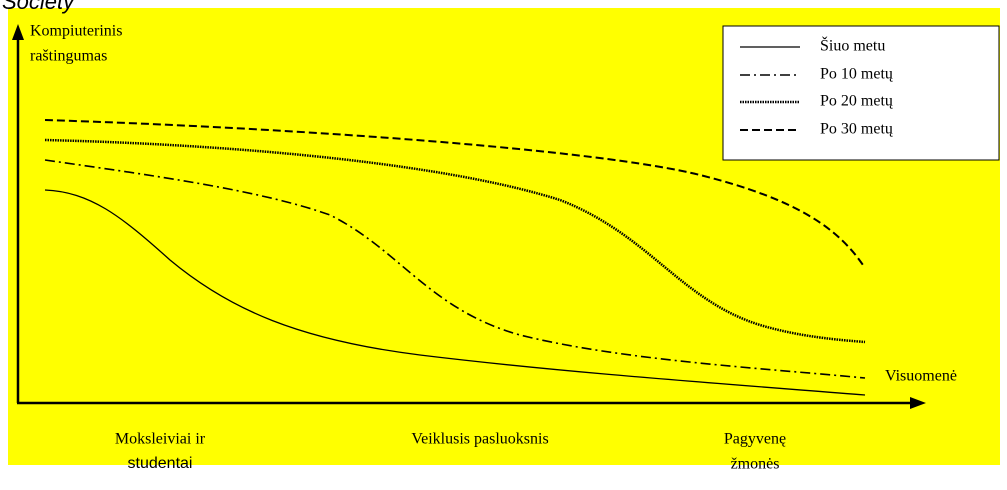 The width and height of the screenshot is (1007, 490). I want to click on group-label: Pagyvenę, so click(755, 439).